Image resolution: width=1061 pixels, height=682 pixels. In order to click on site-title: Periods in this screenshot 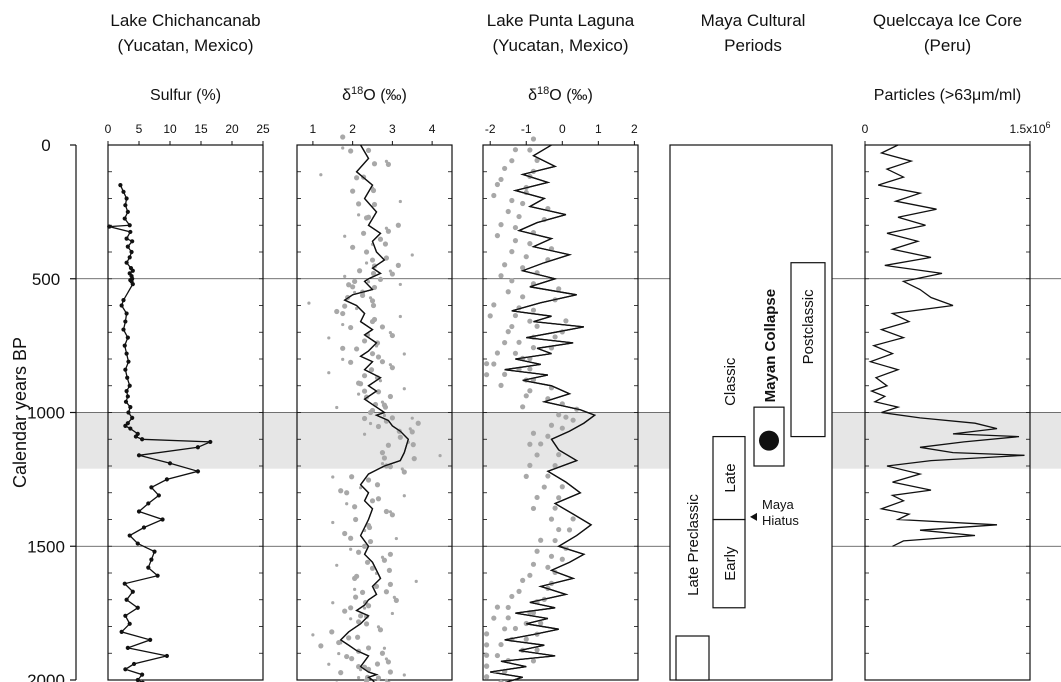, I will do `click(753, 45)`.